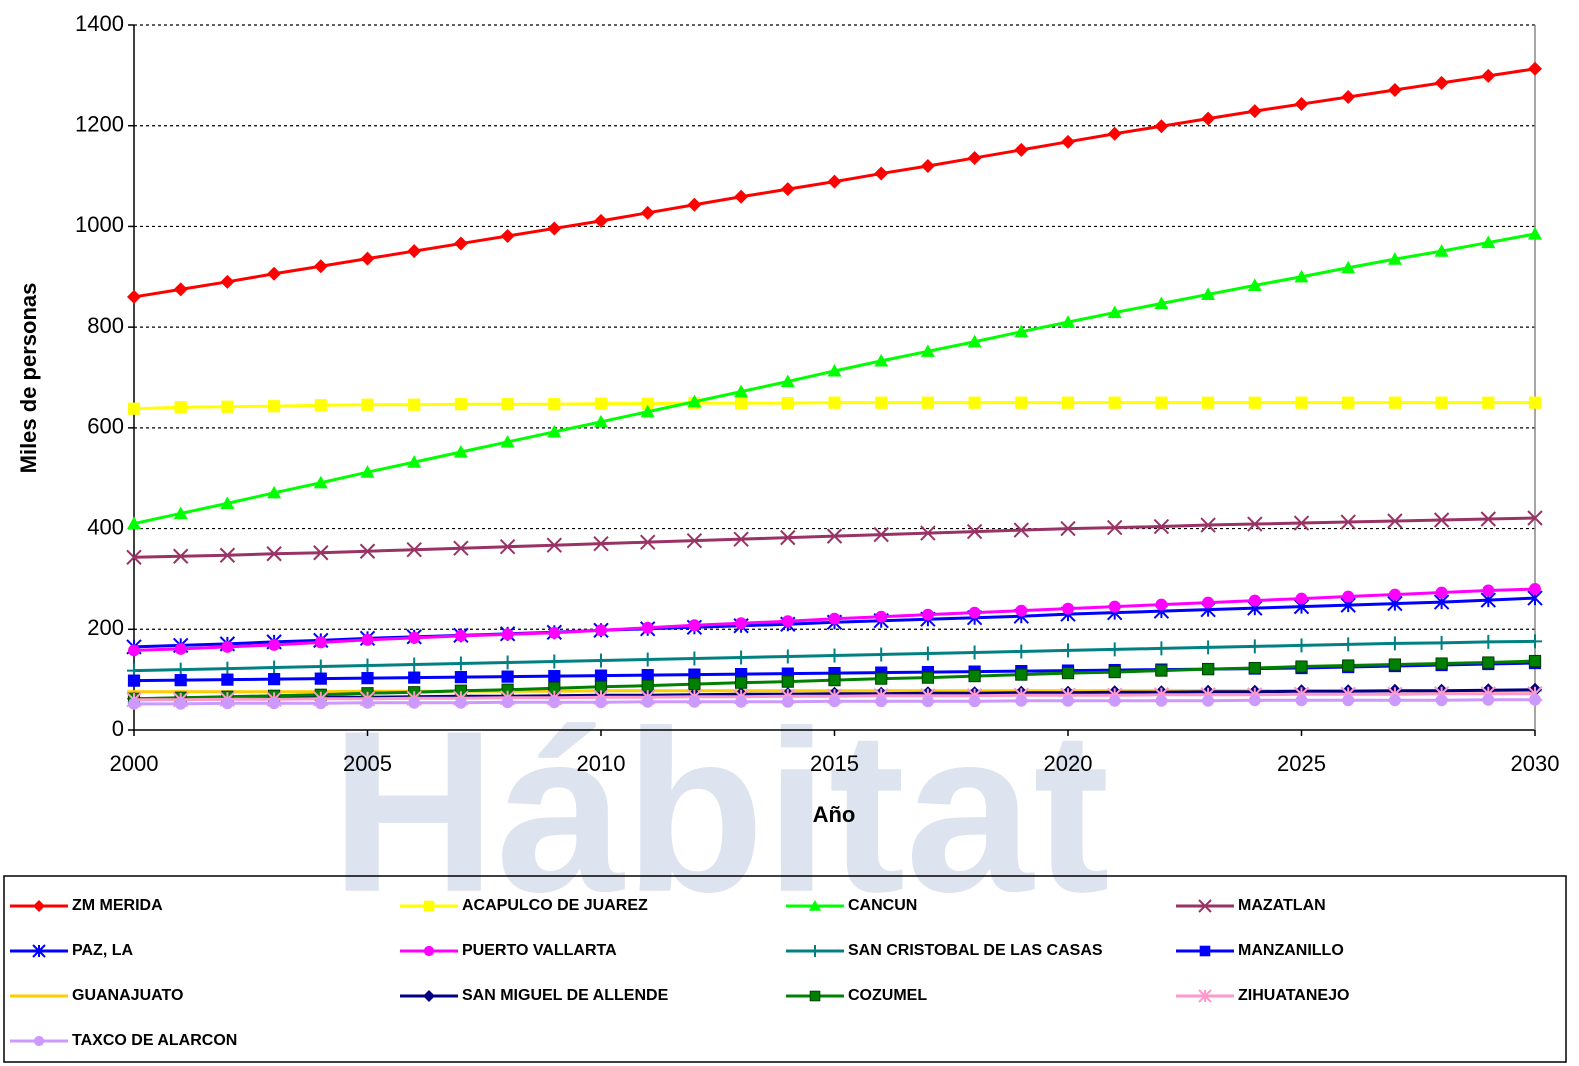  What do you see at coordinates (102, 950) in the screenshot?
I see `legend-label: PAZ, LA` at bounding box center [102, 950].